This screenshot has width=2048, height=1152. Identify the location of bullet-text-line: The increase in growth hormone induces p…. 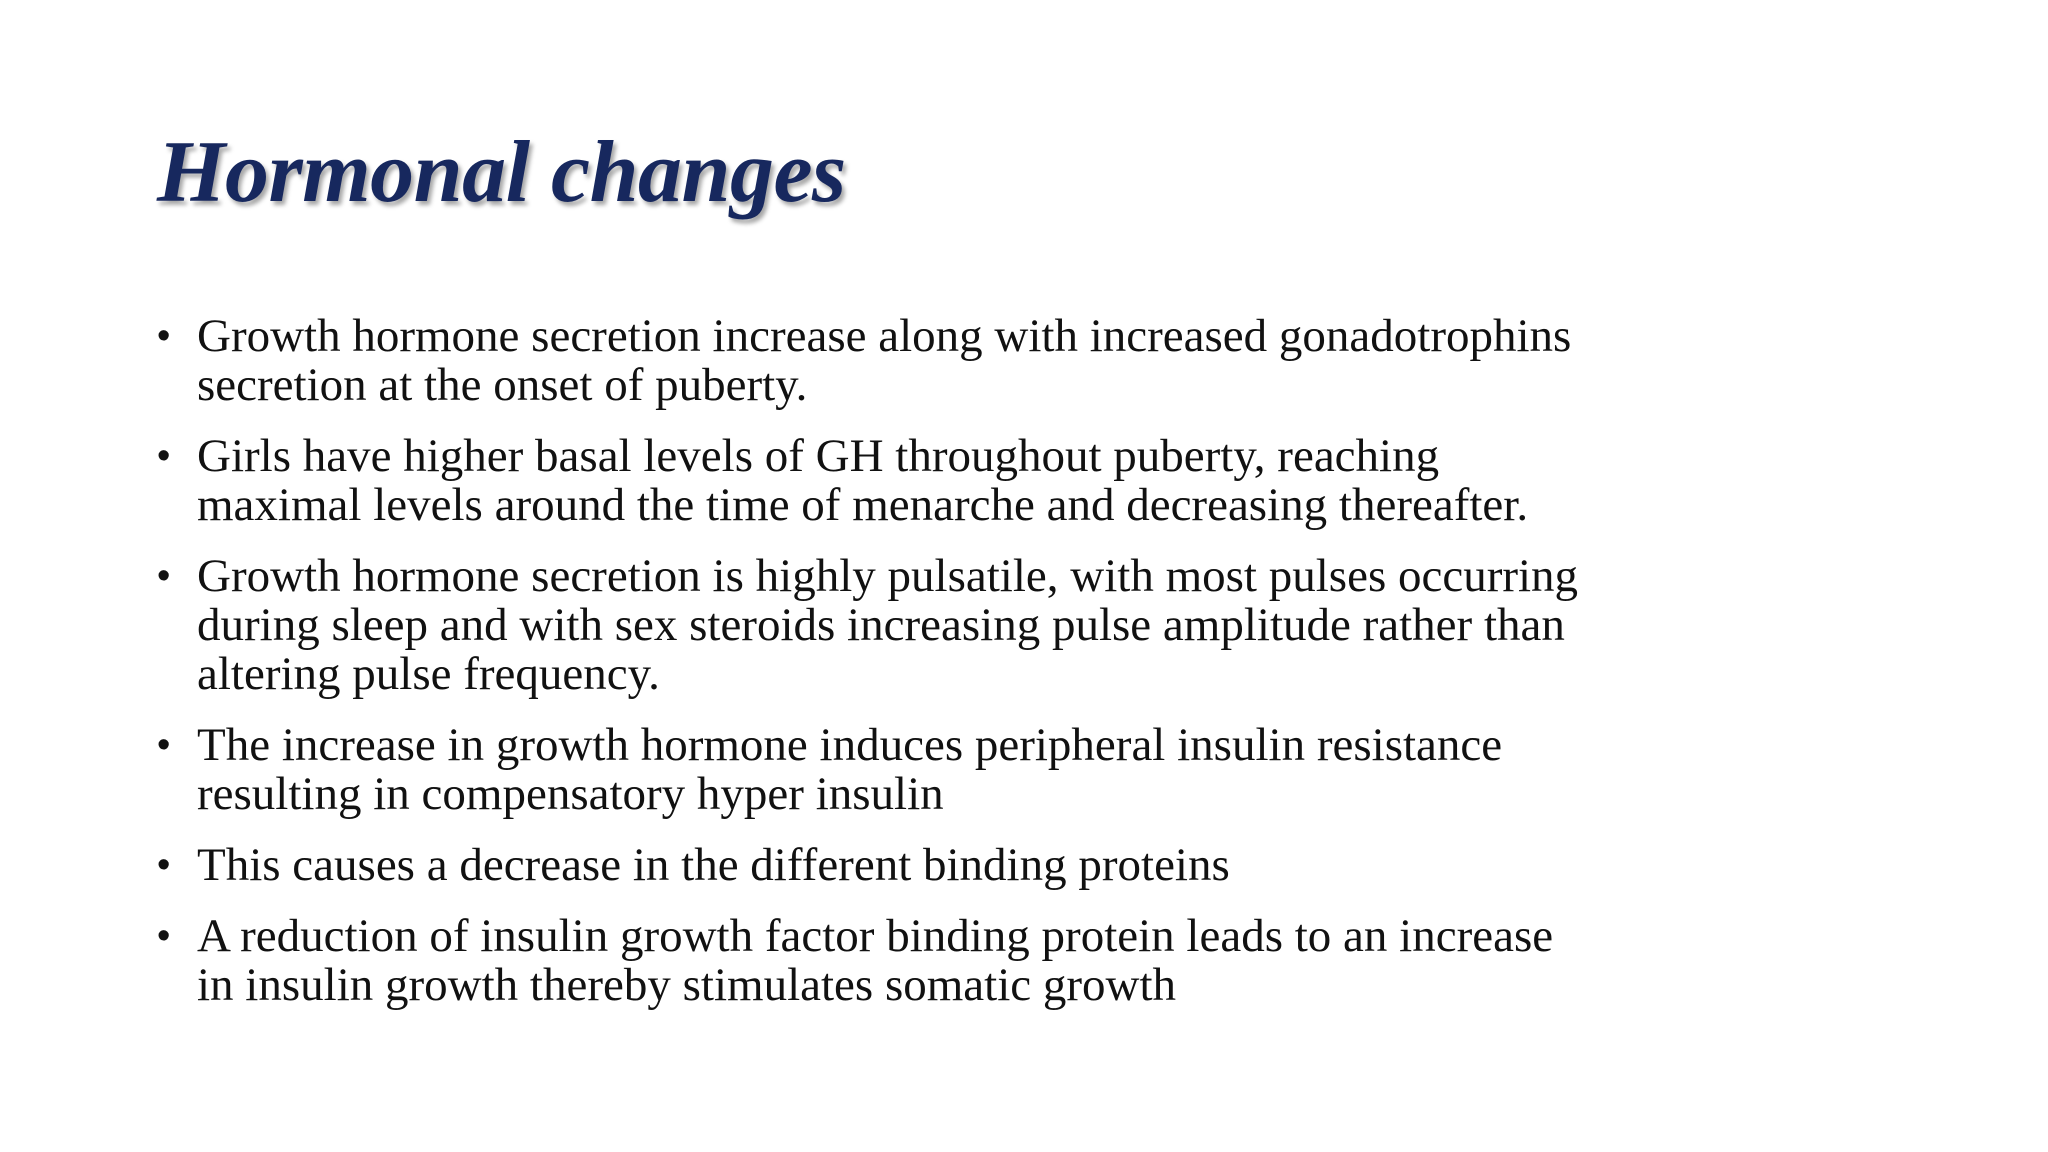
(850, 745).